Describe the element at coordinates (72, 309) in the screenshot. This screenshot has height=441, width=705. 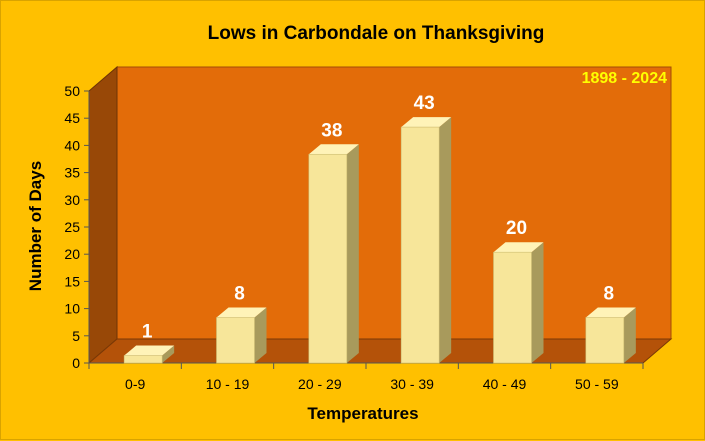
I see `y-tick-label: 10` at that location.